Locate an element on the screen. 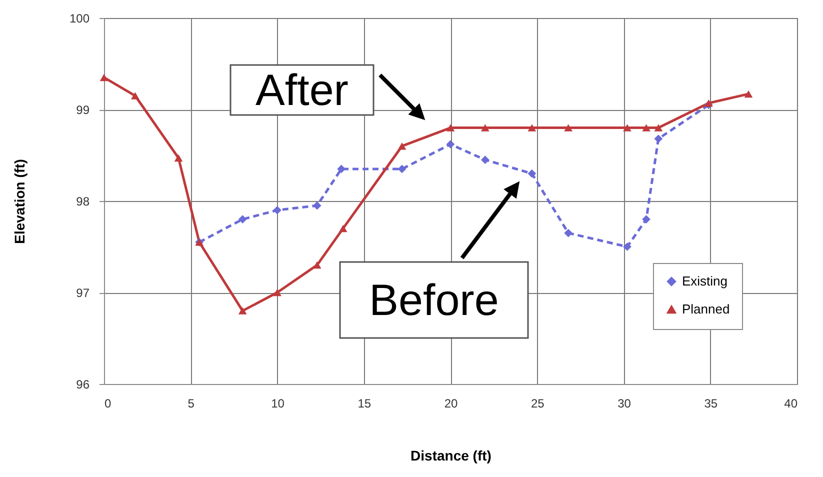 This screenshot has width=823, height=477. x-axis-title: Distance (ft) is located at coordinates (451, 456).